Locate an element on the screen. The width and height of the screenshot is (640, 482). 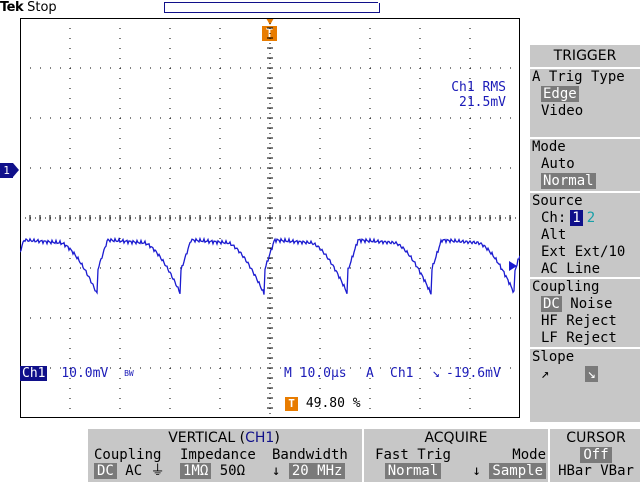
vertical-menu-title: VERTICAL (CH1) is located at coordinates (224, 438).